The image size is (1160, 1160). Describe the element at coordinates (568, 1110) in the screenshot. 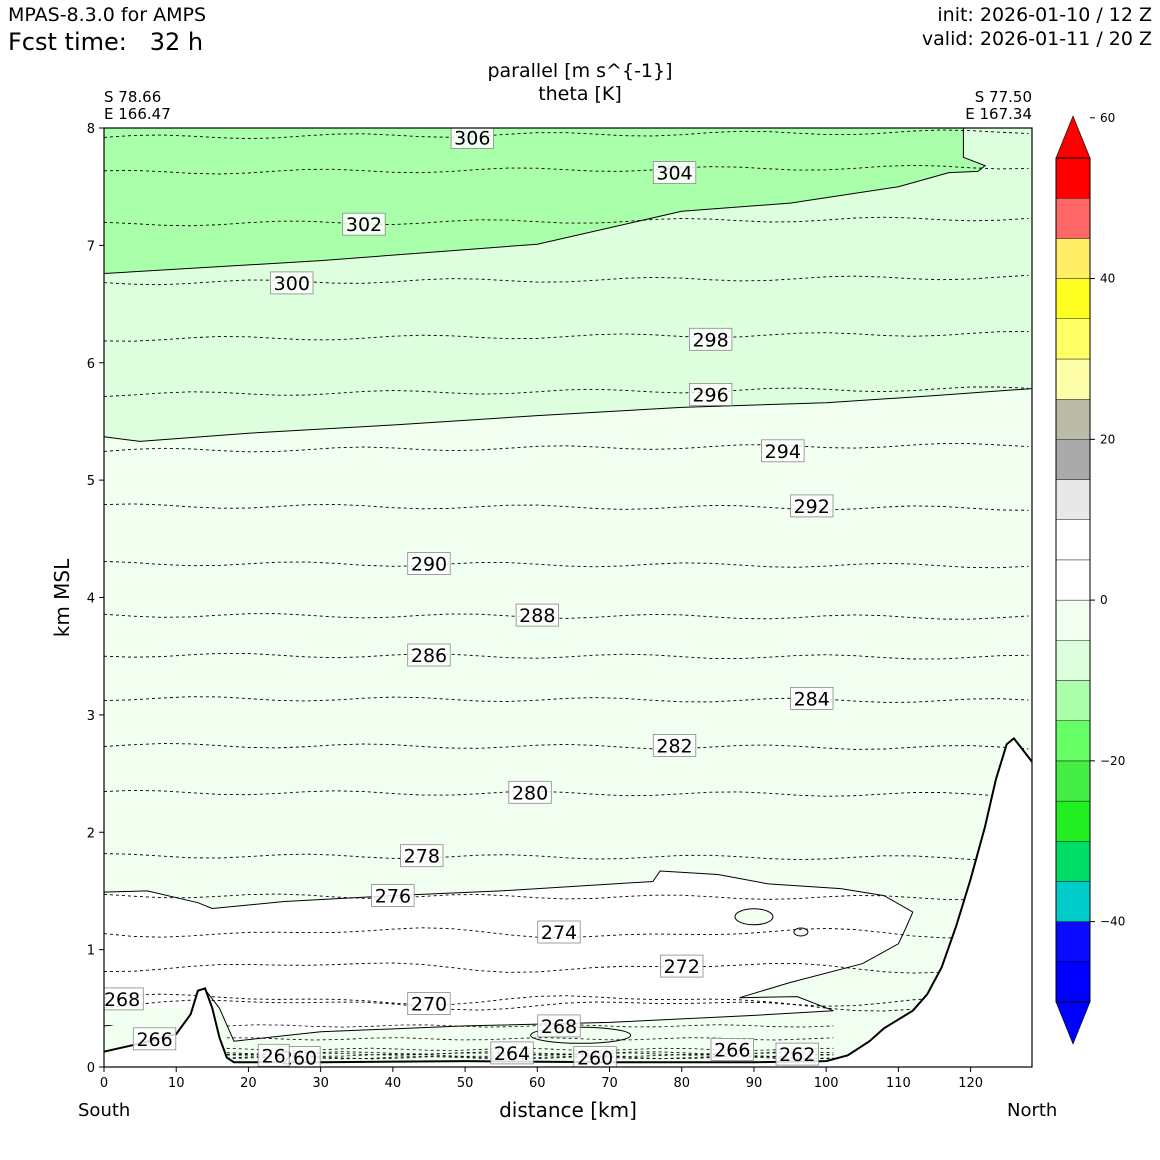

I see `x-axis-label: distance [km]` at that location.